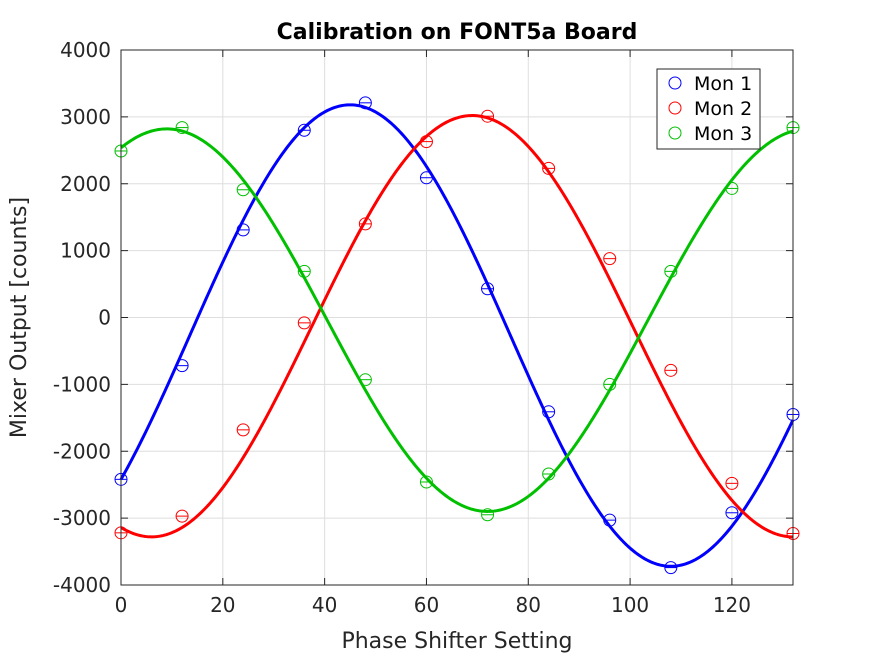  I want to click on y-tick-label: 0, so click(104, 318).